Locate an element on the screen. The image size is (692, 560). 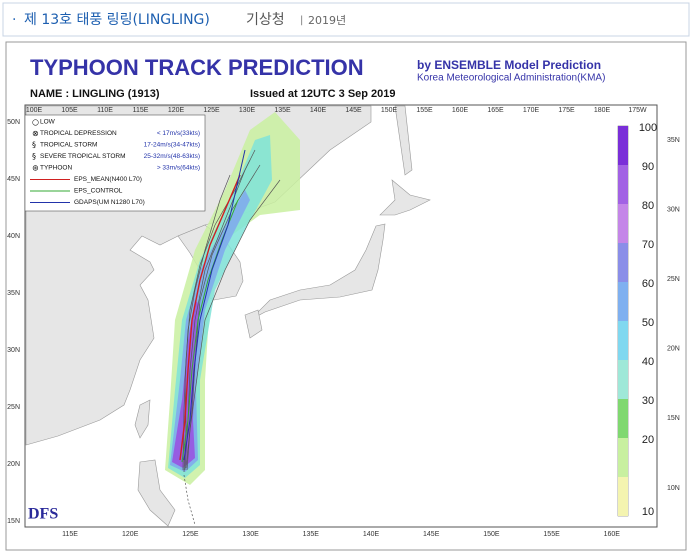
legend-box is located at coordinates (115, 163).